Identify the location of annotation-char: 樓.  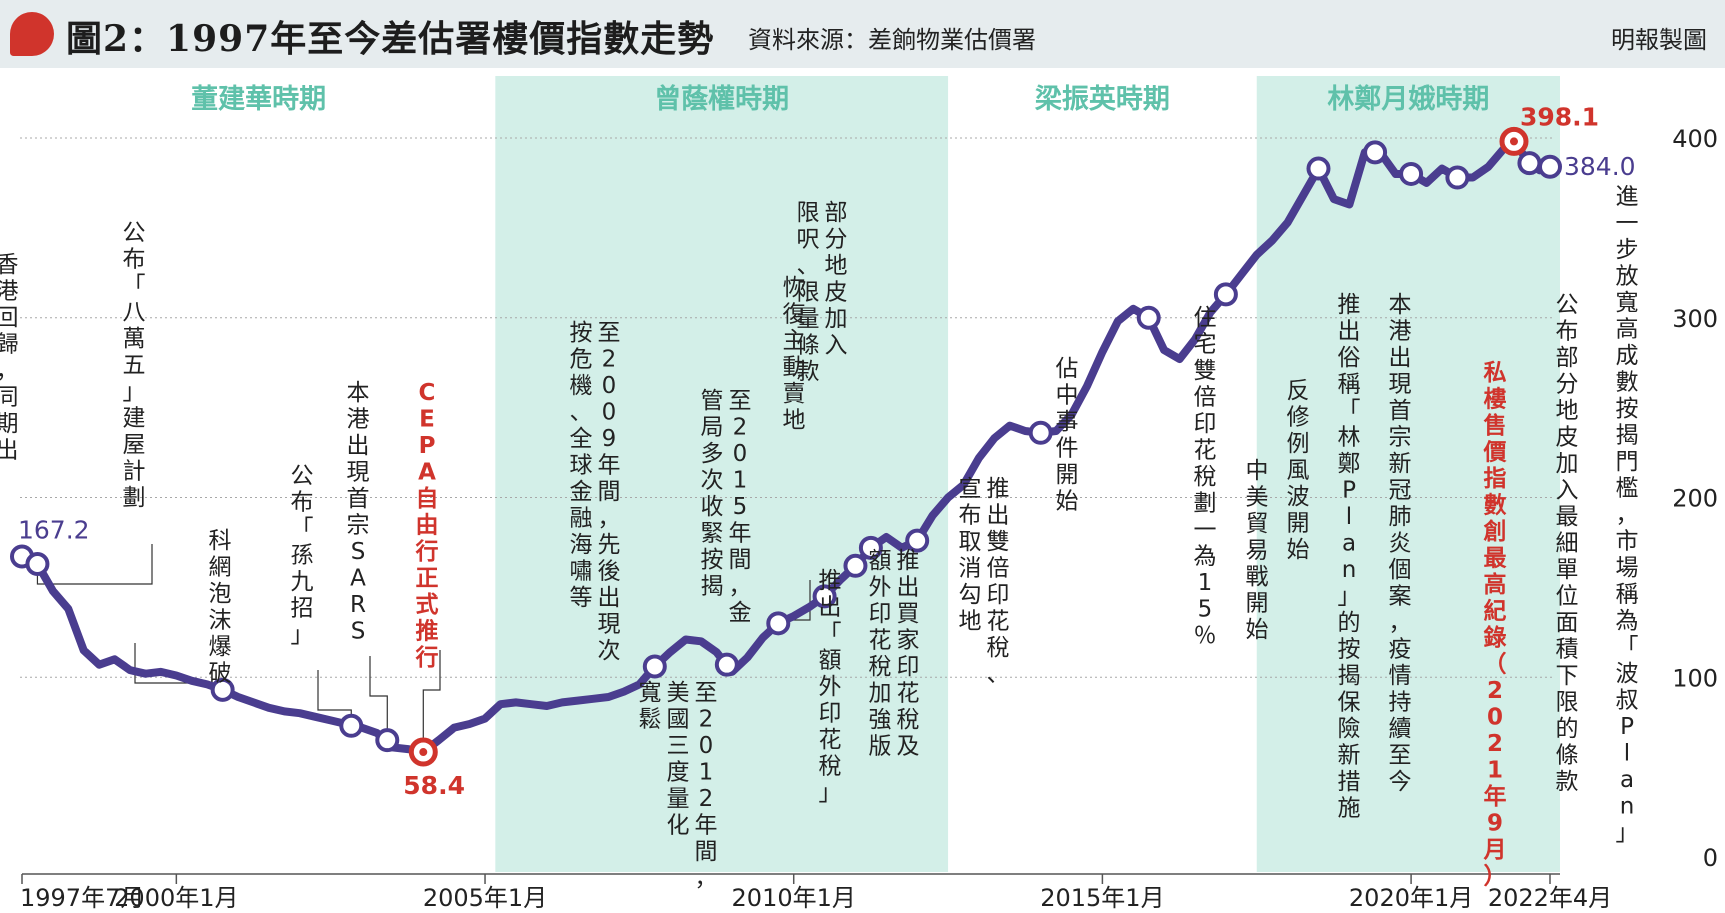
(1495, 400).